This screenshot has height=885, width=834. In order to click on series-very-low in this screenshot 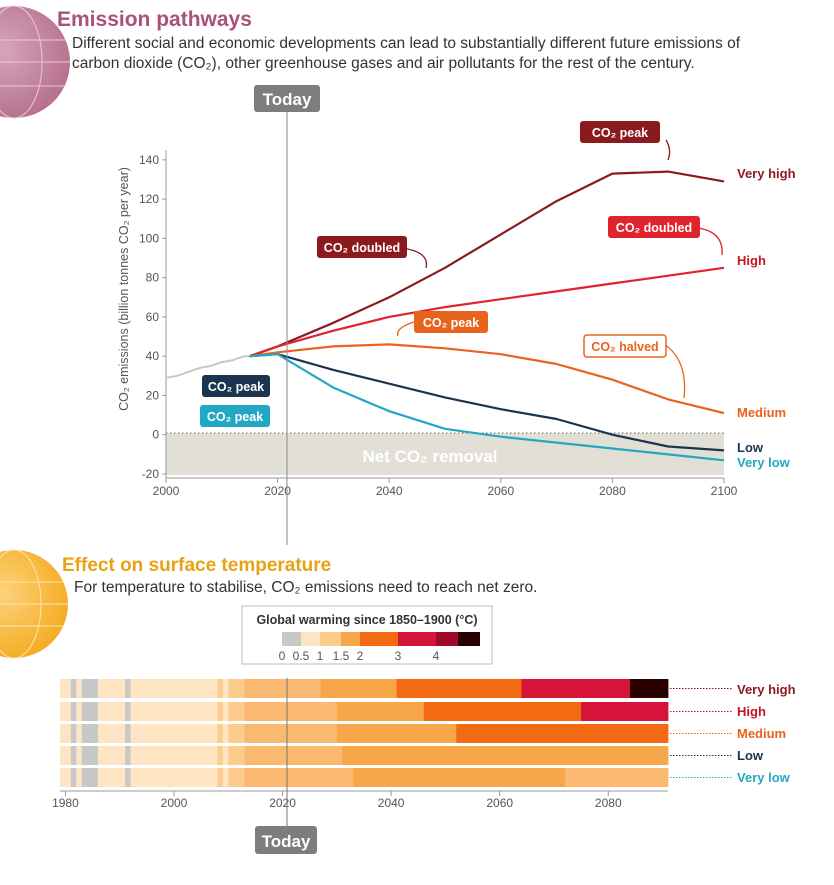, I will do `click(487, 407)`.